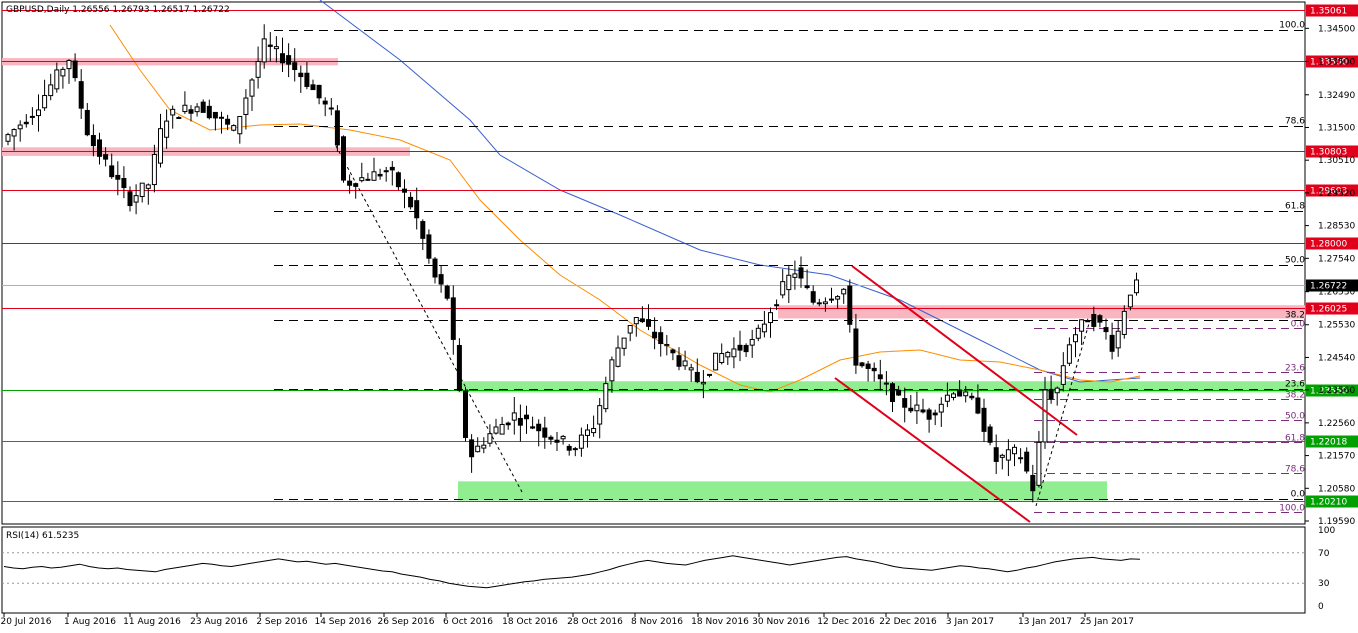  What do you see at coordinates (1326, 531) in the screenshot?
I see `rsi-level-label: 100` at bounding box center [1326, 531].